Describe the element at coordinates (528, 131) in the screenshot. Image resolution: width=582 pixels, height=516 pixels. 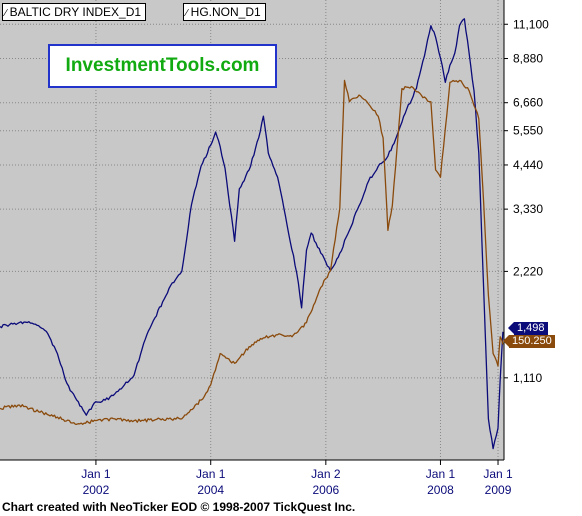
I see `y-tick-label: 5,550` at that location.